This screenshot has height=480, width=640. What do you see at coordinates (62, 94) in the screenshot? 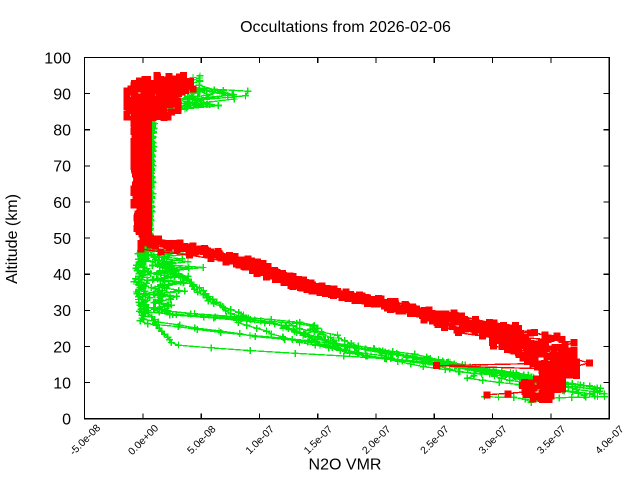
I see `svg-text: 90` at bounding box center [62, 94].